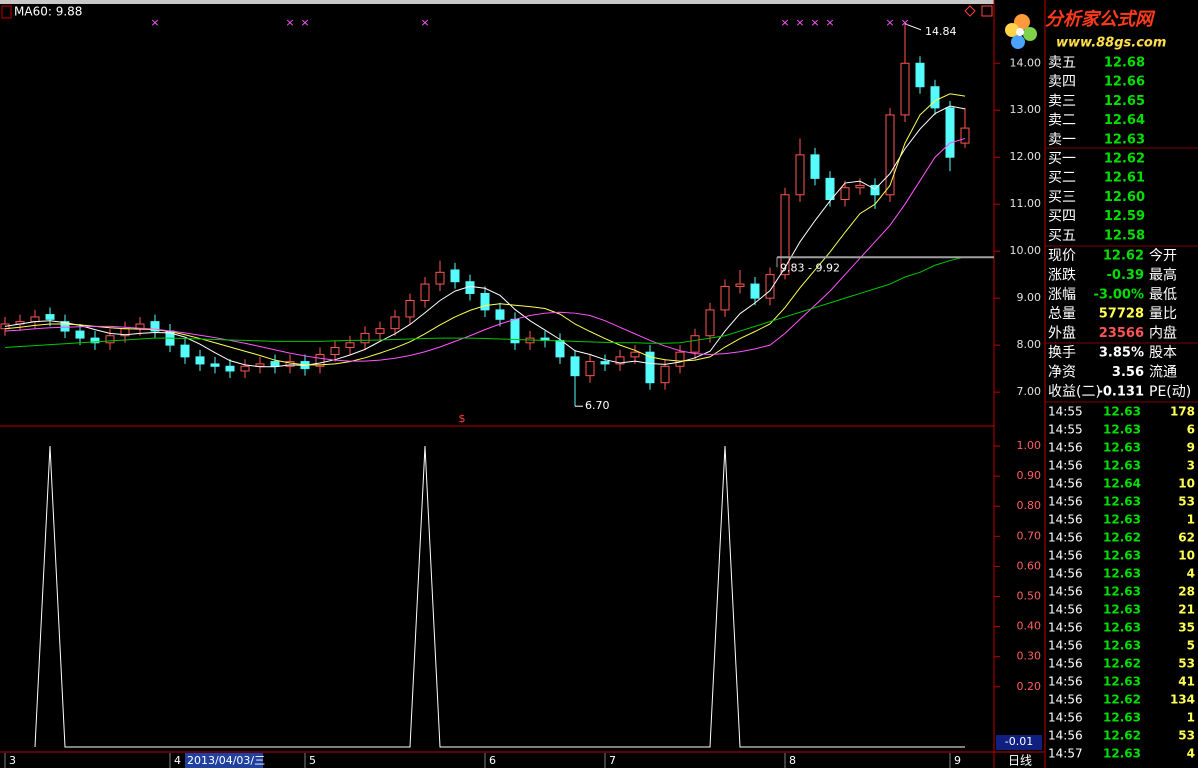 The image size is (1198, 768). What do you see at coordinates (177, 760) in the screenshot?
I see `x-tick-label: 4` at bounding box center [177, 760].